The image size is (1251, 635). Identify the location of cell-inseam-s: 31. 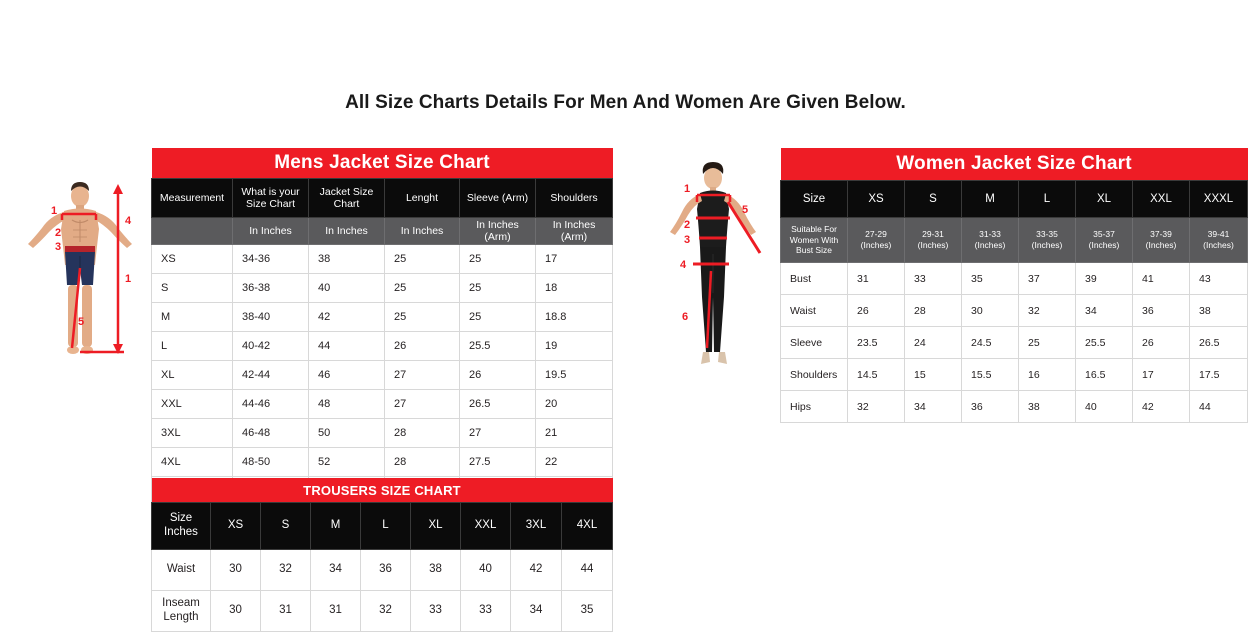
(285, 611).